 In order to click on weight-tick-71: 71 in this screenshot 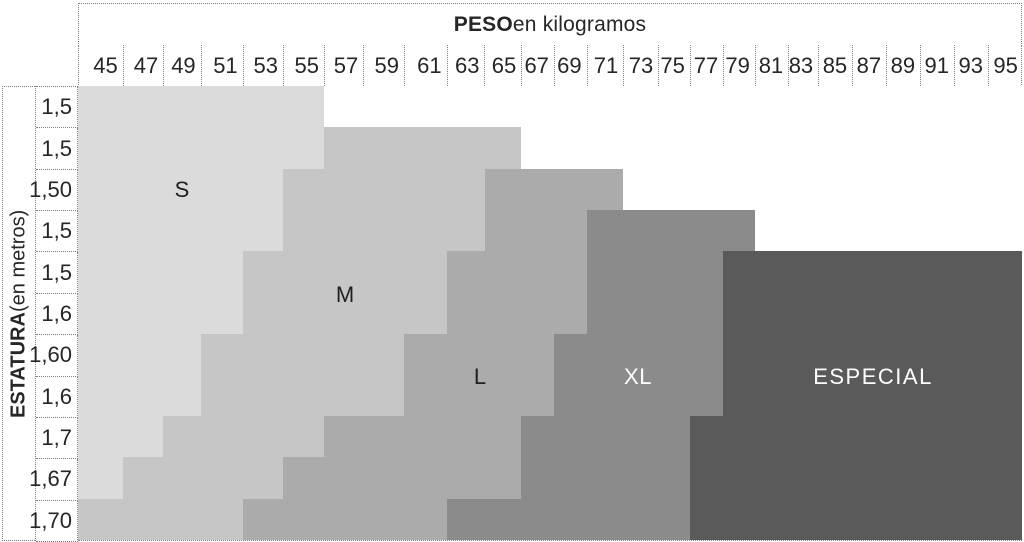, I will do `click(606, 65)`.